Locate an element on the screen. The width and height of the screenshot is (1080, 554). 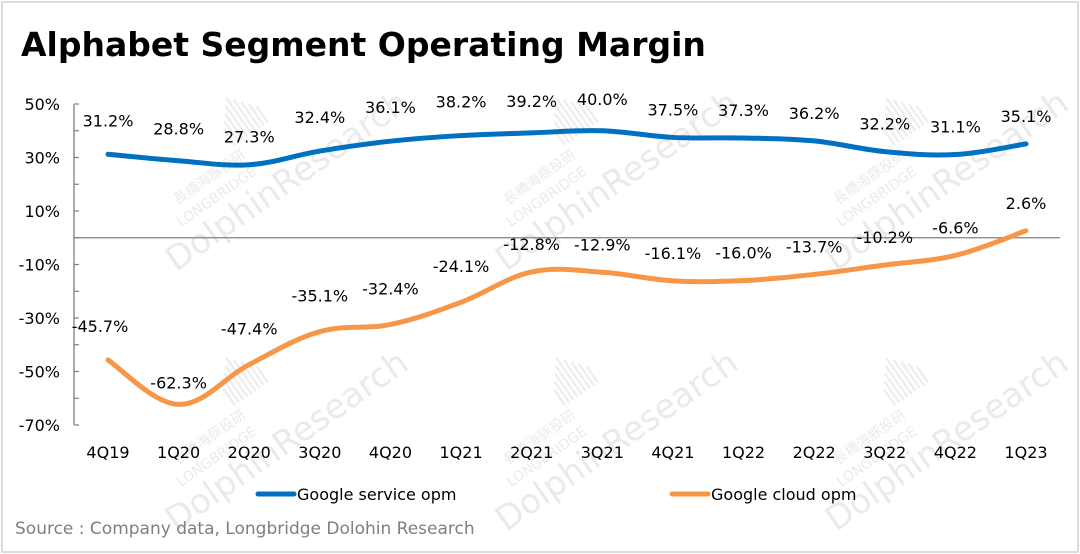
data-label-google-service-opm: 37.5% is located at coordinates (673, 109).